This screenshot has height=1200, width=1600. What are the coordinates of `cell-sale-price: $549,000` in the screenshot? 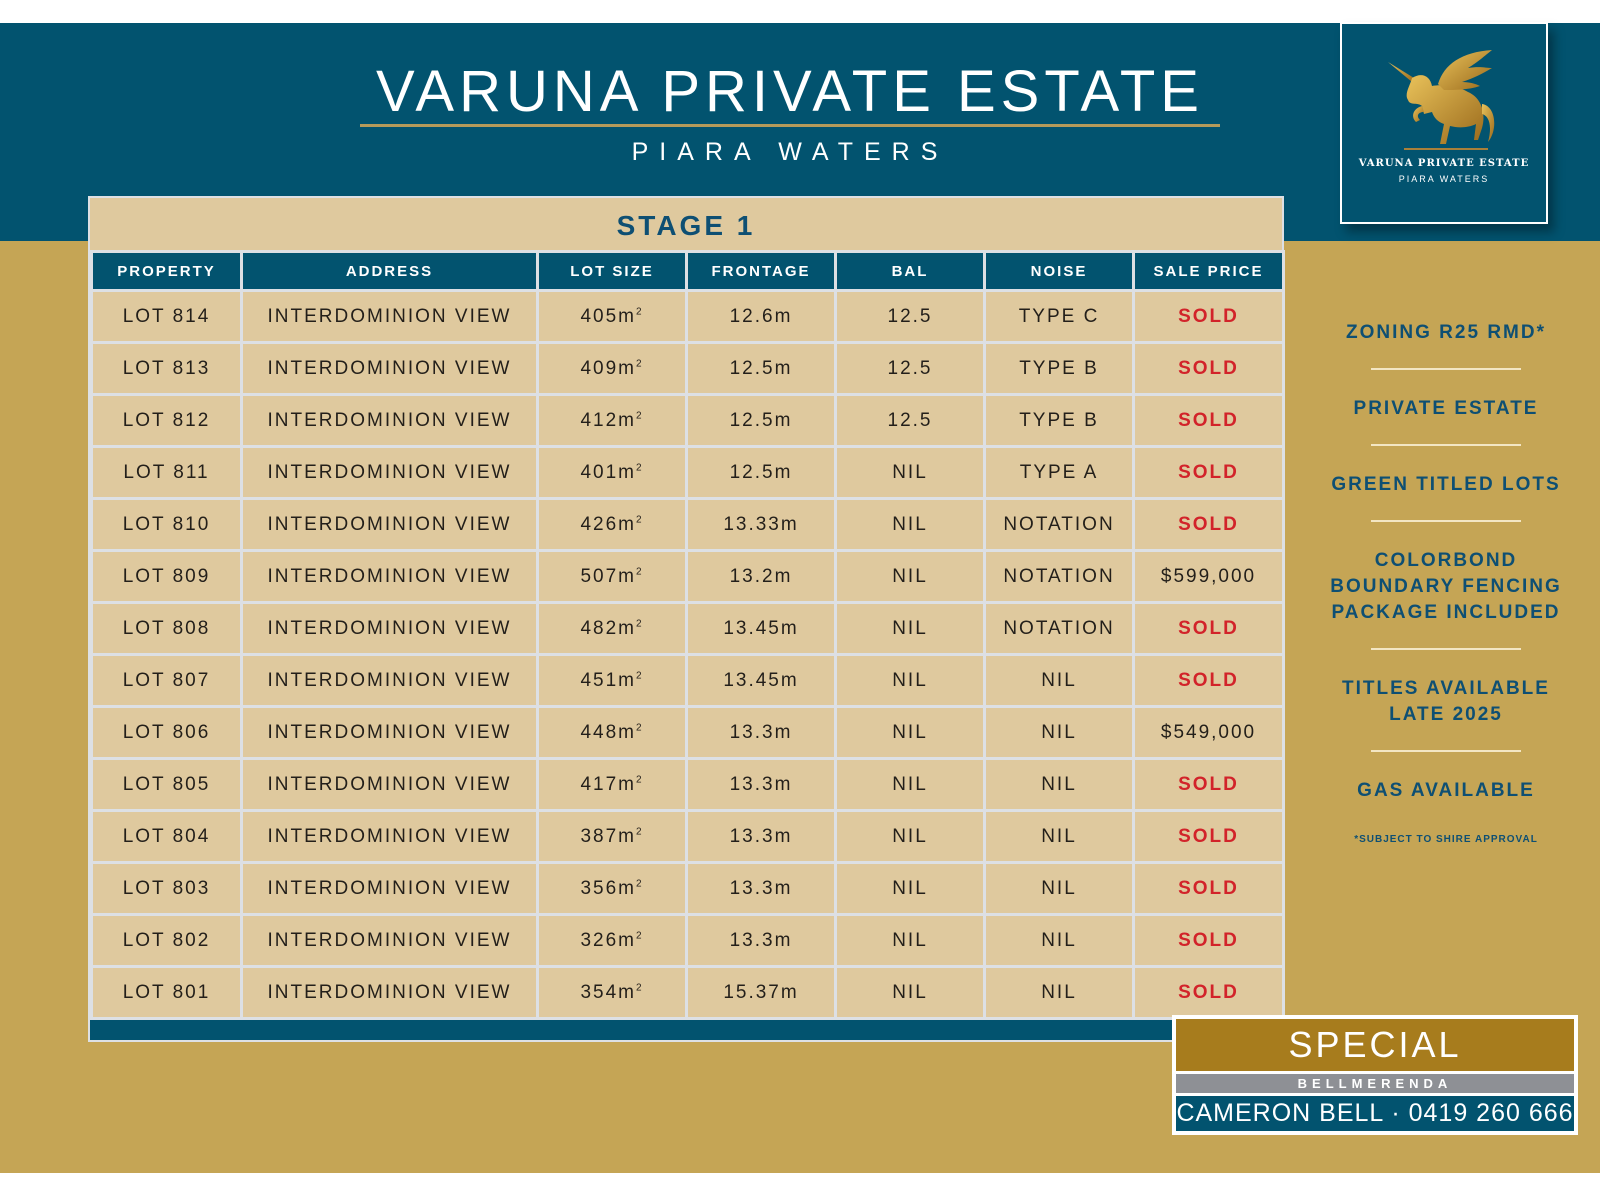 It's located at (1208, 732).